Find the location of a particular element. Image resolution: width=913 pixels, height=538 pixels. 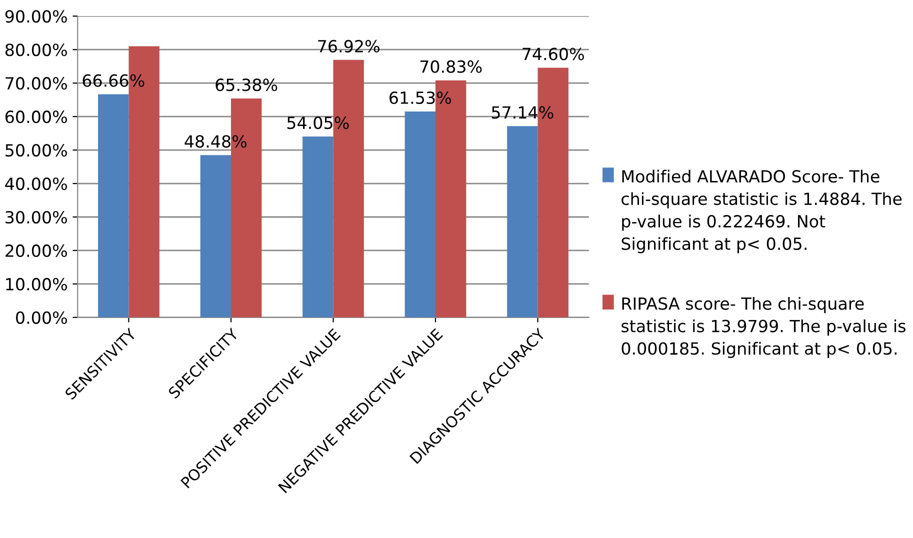

y-tick-label: 90.00% is located at coordinates (36, 16).